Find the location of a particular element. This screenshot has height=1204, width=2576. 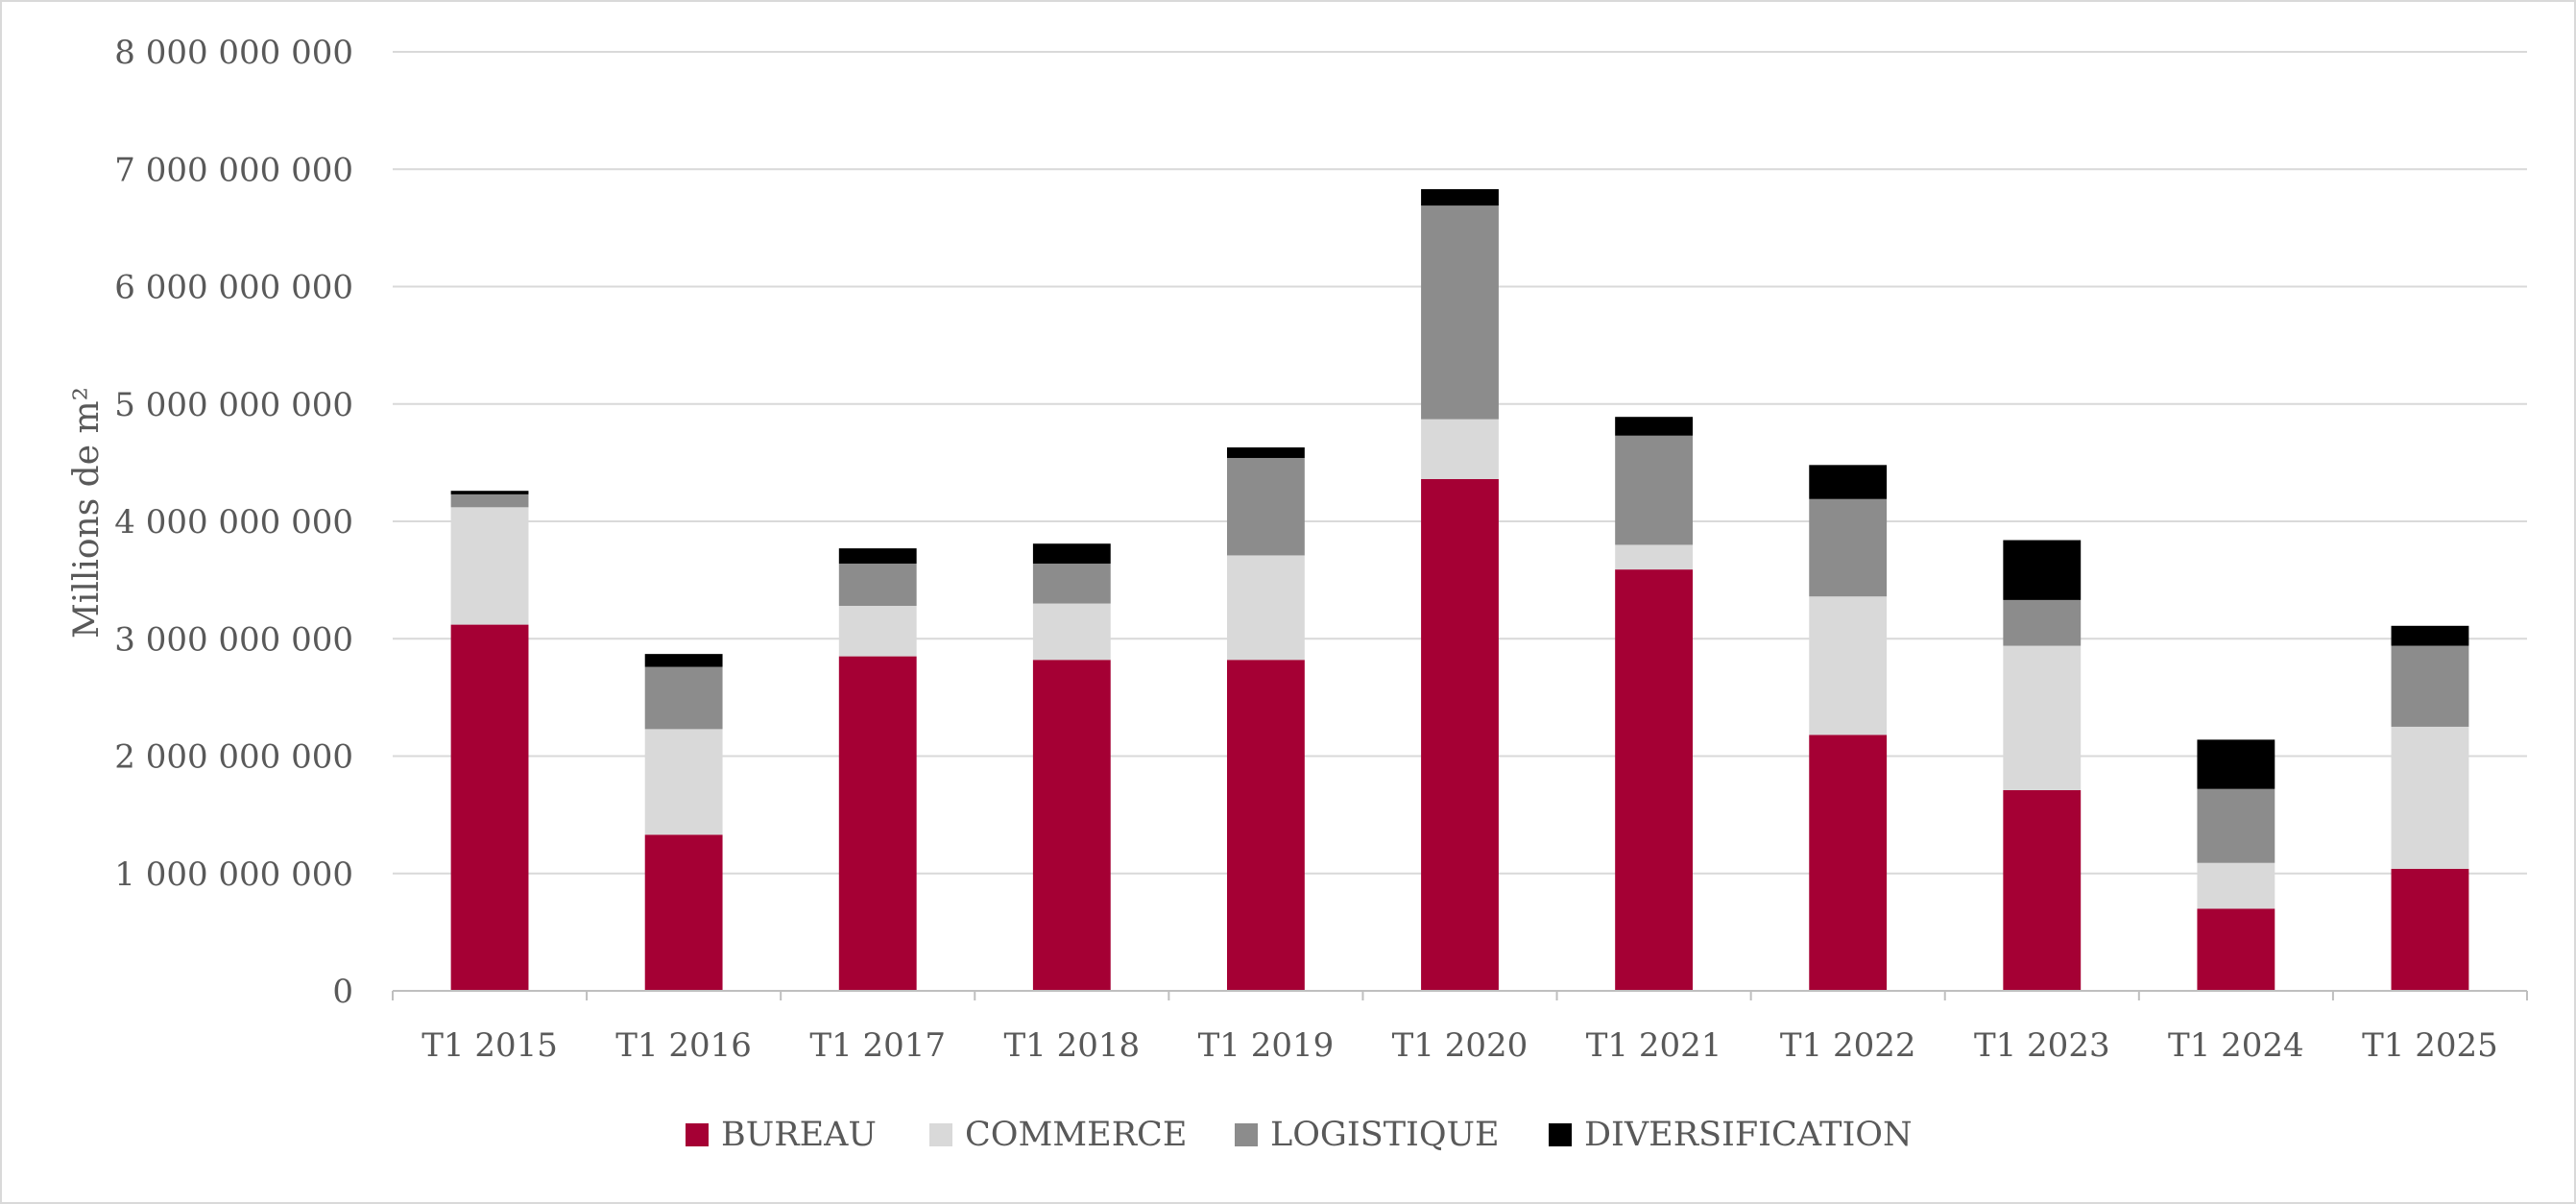

legend-item-logistique: LOGISTIQUE is located at coordinates (1367, 1135).